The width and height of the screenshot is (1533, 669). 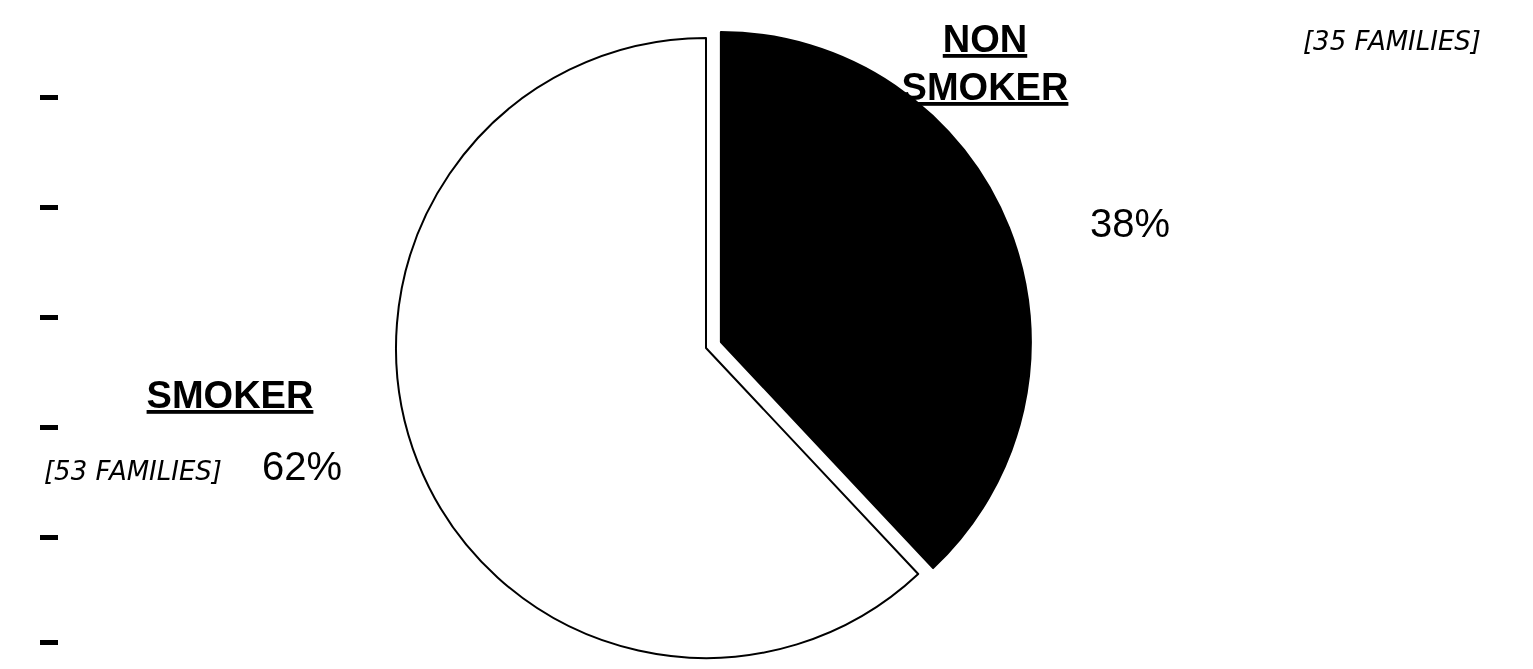 What do you see at coordinates (132, 471) in the screenshot?
I see `text: [53 FAMILIES]` at bounding box center [132, 471].